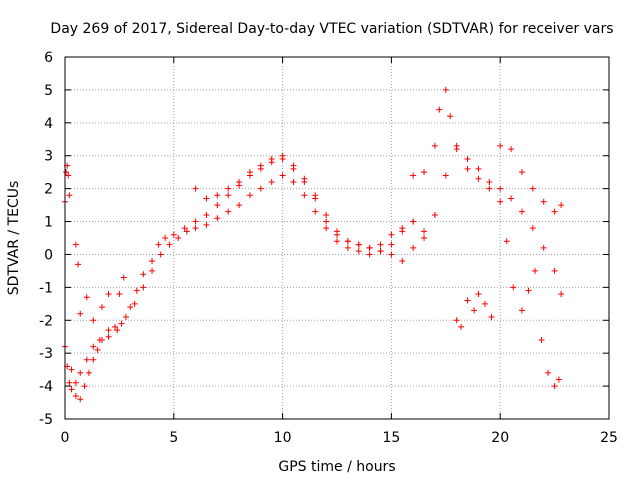 The width and height of the screenshot is (640, 480). I want to click on y-axis-title: SDTVAR / TECUs, so click(14, 238).